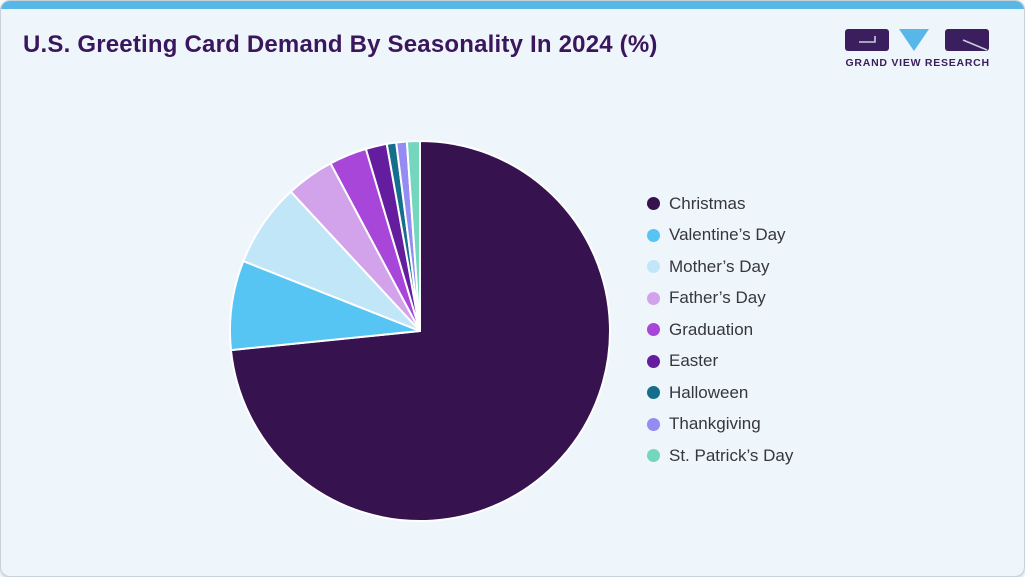 The image size is (1025, 577). I want to click on legend-item-graduation: Graduation, so click(720, 330).